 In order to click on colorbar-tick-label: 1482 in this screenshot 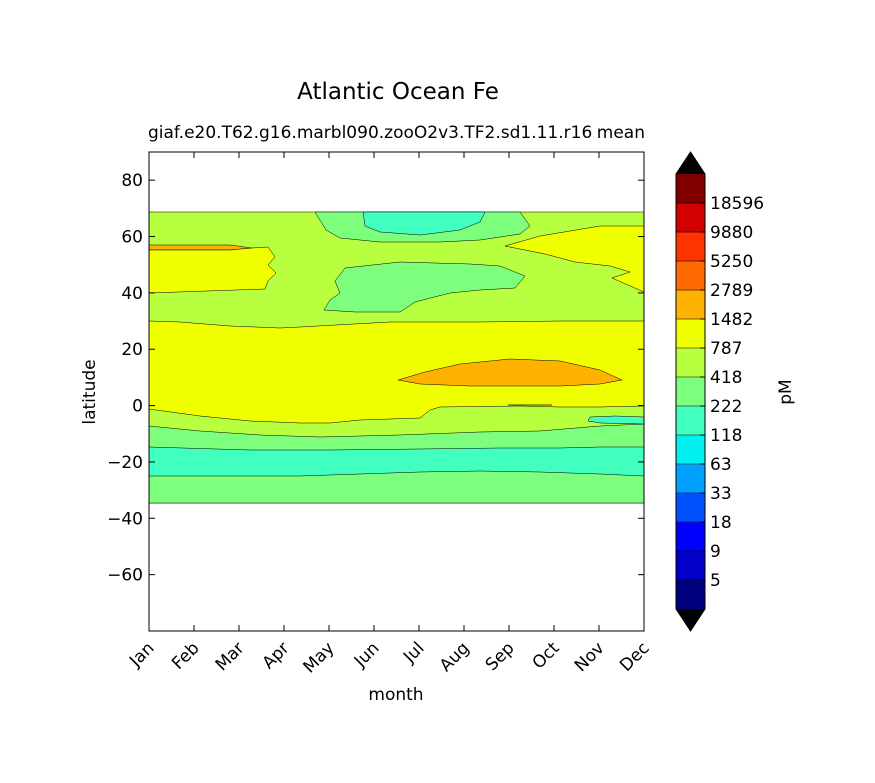, I will do `click(731, 320)`.